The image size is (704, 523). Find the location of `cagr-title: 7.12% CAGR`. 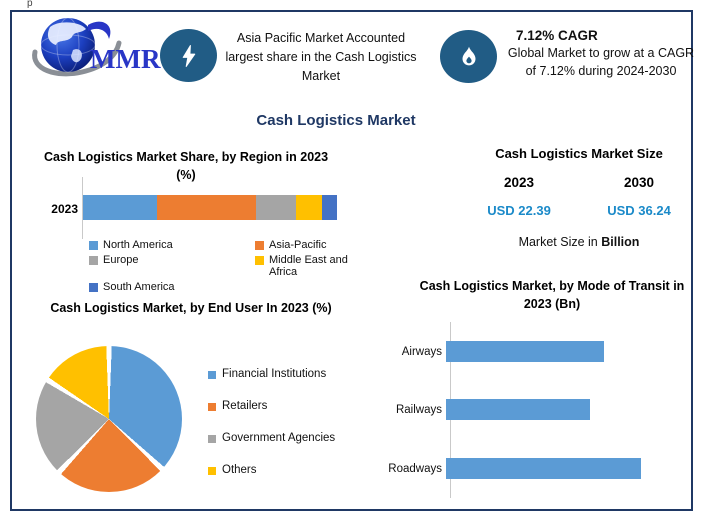

cagr-title: 7.12% CAGR is located at coordinates (557, 35).